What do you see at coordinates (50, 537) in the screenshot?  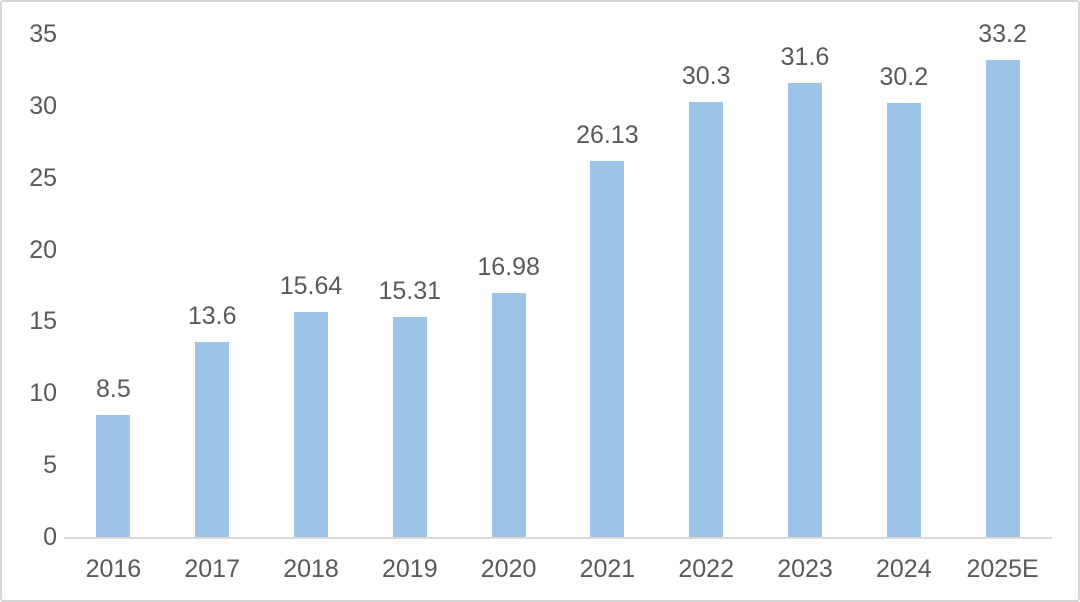 I see `y-axis-tick-label: 0` at bounding box center [50, 537].